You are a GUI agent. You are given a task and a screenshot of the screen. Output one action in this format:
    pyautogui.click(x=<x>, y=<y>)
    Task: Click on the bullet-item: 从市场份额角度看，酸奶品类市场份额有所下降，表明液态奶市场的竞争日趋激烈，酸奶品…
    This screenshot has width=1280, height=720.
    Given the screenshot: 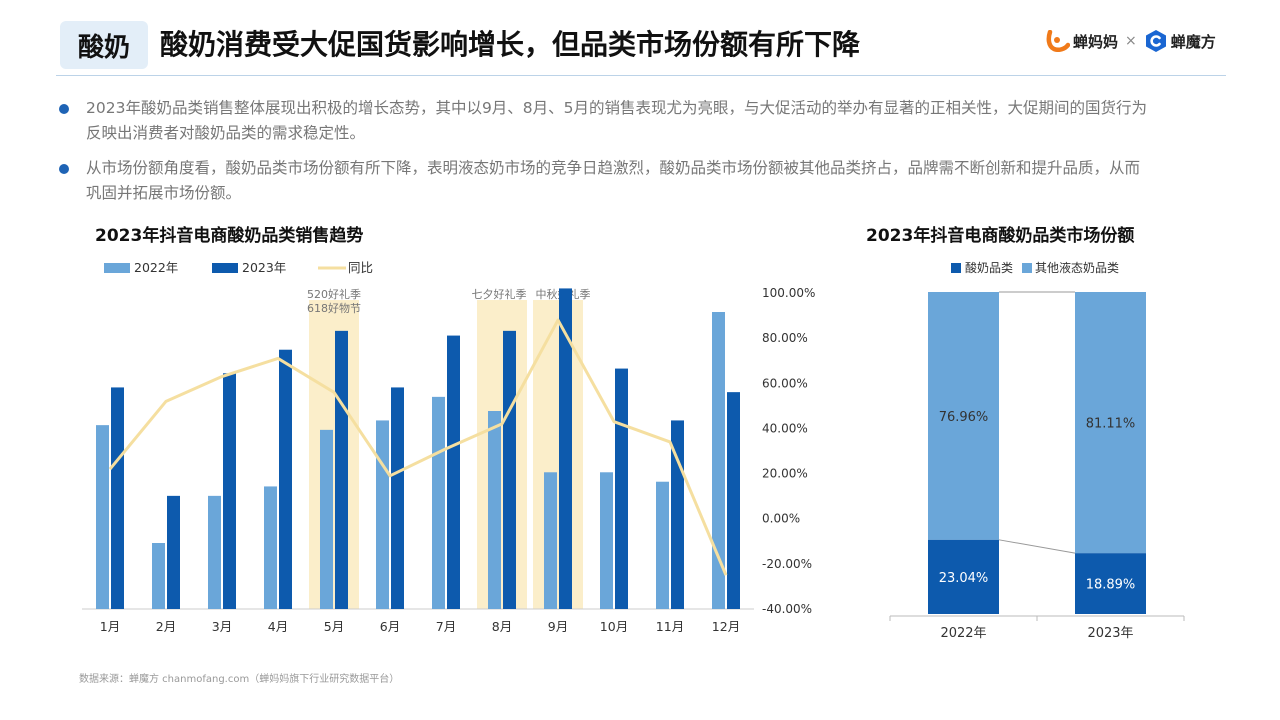 What is the action you would take?
    pyautogui.click(x=603, y=181)
    